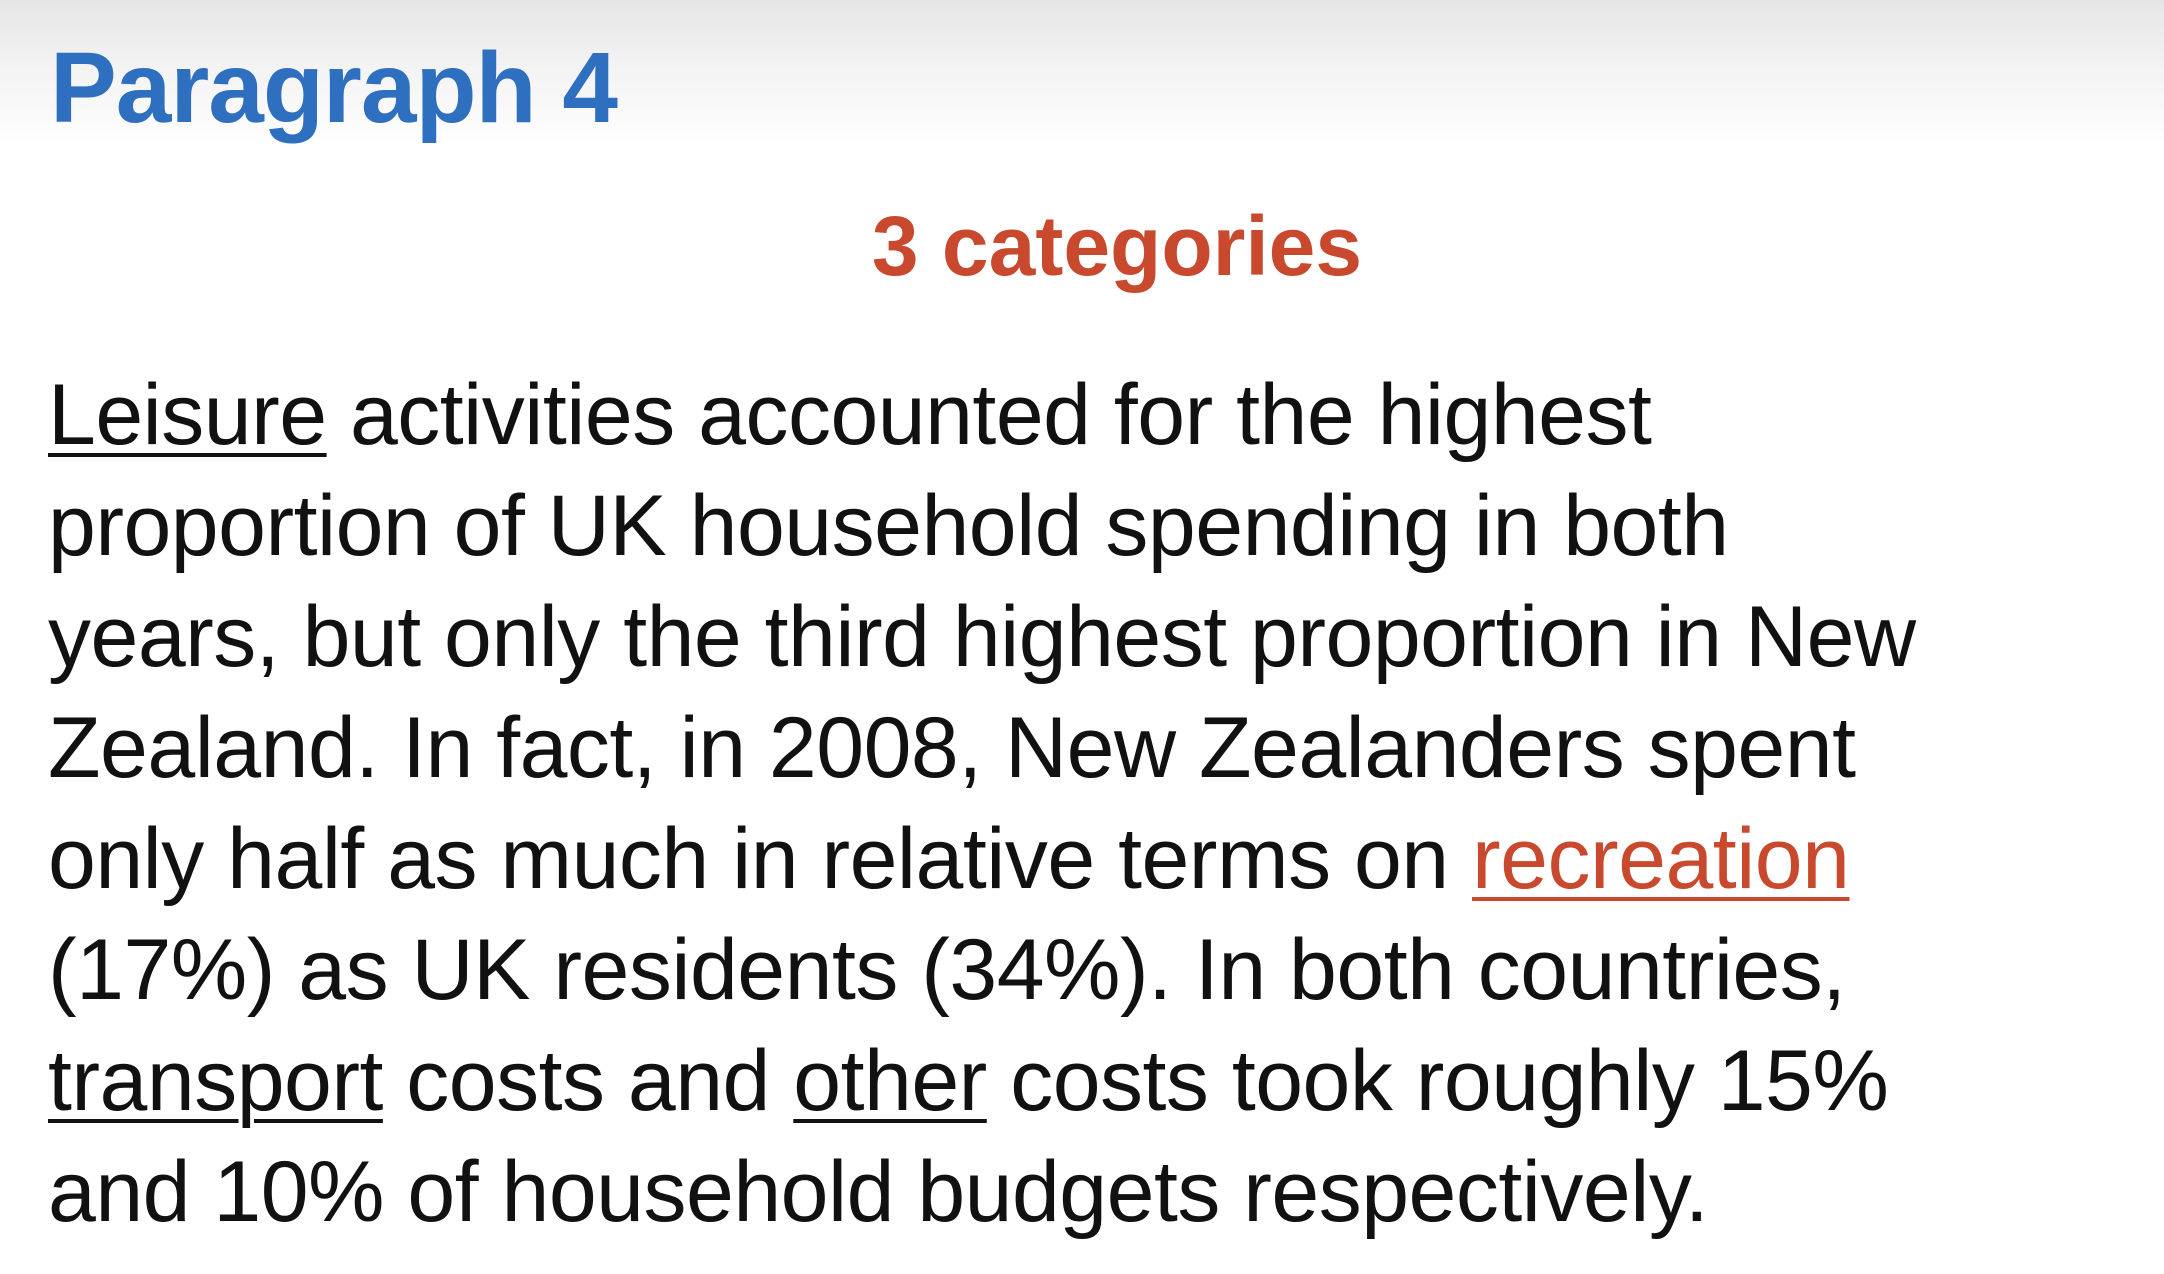 Image resolution: width=2164 pixels, height=1274 pixels. I want to click on keyword-other: other, so click(890, 1081).